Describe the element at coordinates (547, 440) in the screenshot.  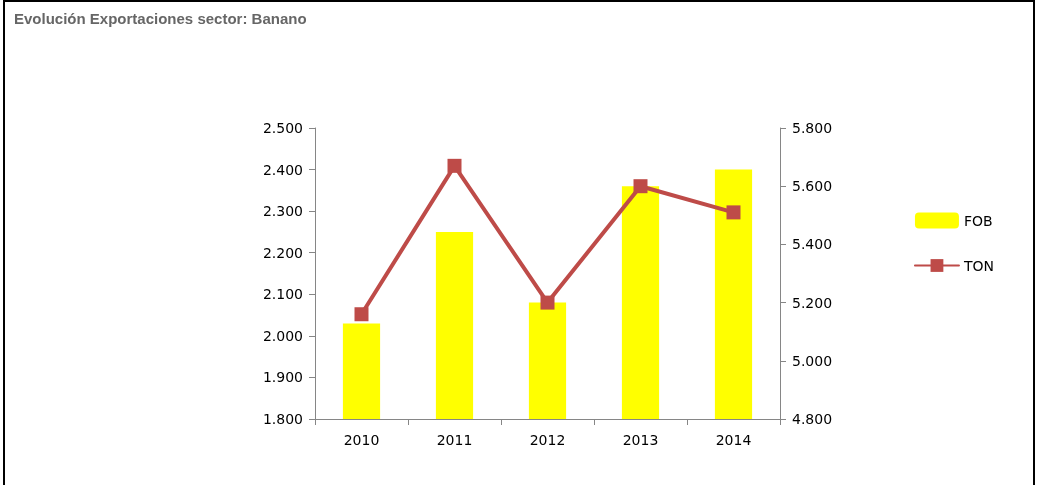
I see `x-tick-label: 2012` at that location.